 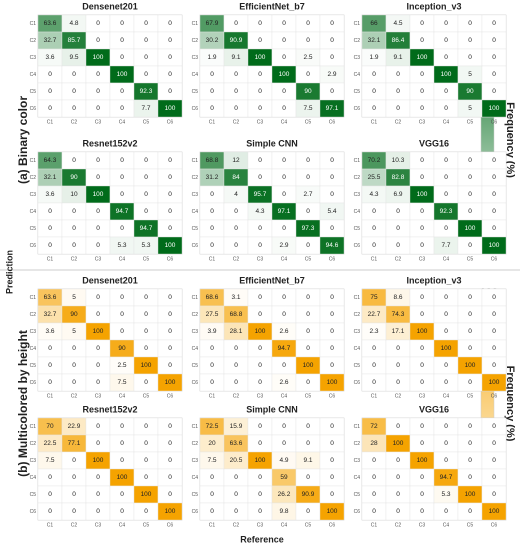 I want to click on cell-label: 9.1, so click(x=307, y=460).